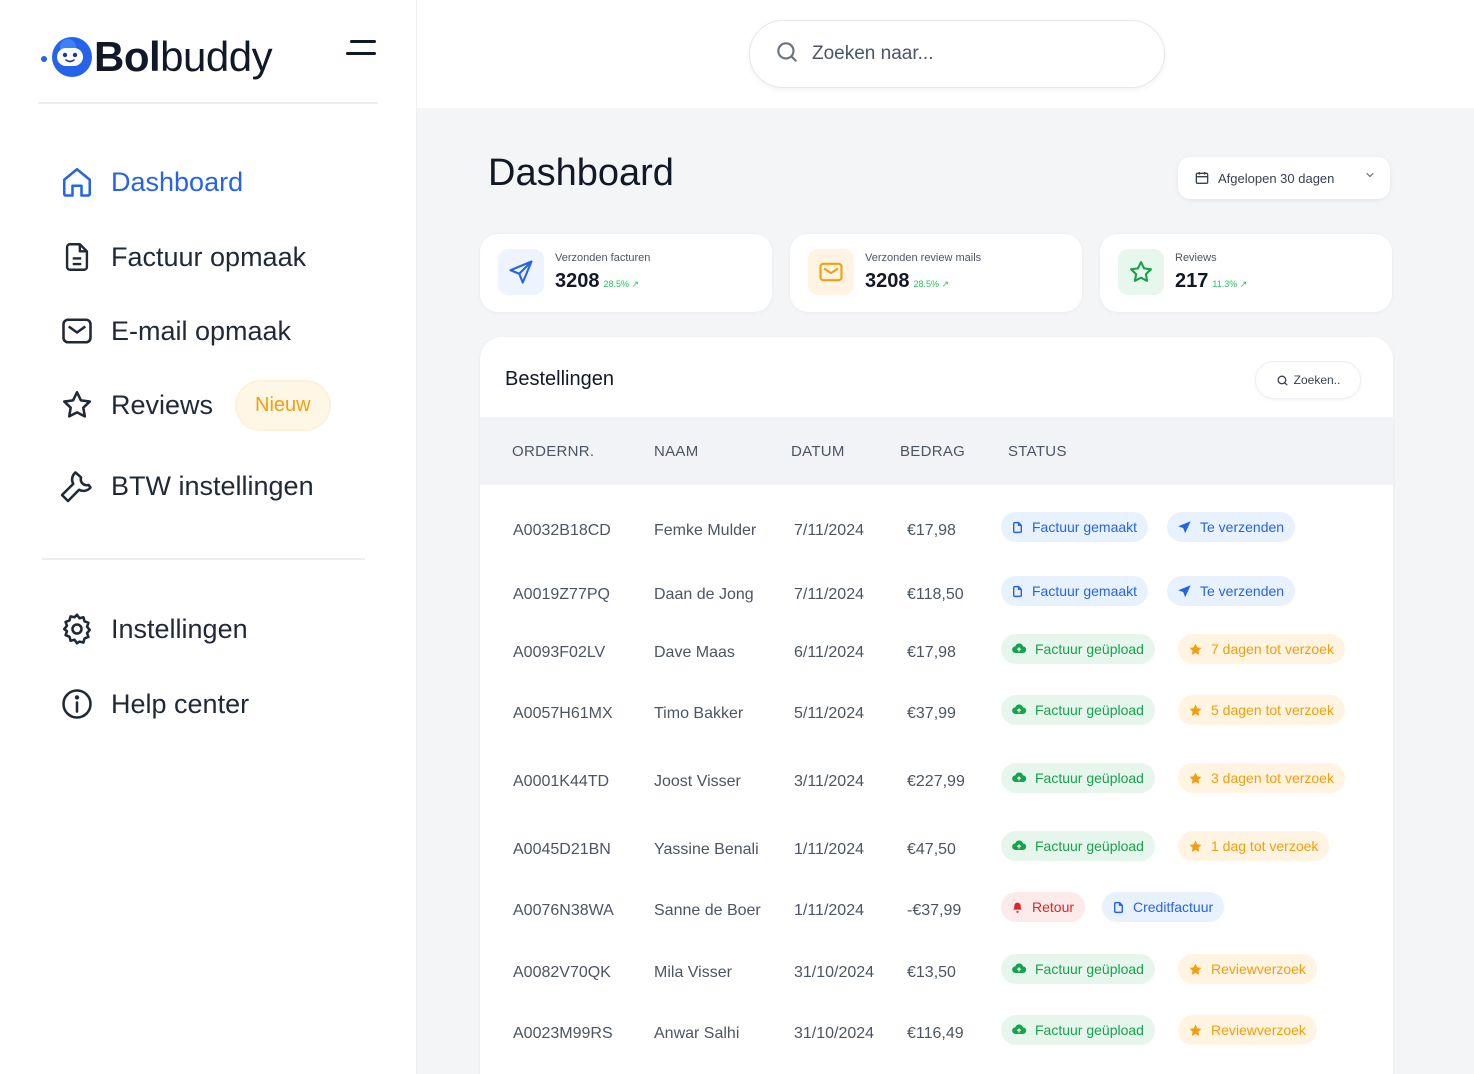 This screenshot has height=1074, width=1474. I want to click on status-badge-credit-invoice: Creditfactuur, so click(1163, 907).